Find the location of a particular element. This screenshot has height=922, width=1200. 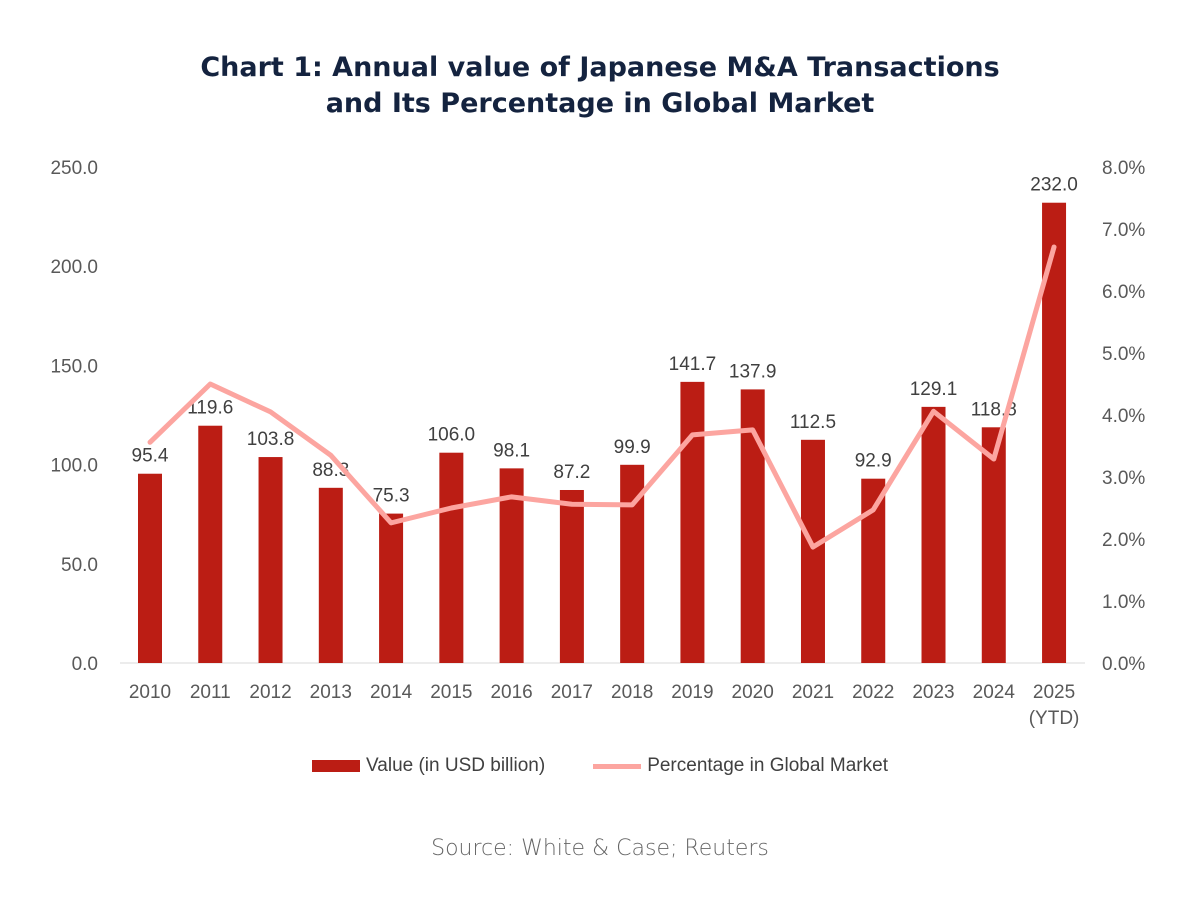

bar-data-label: 99.9 is located at coordinates (632, 447).